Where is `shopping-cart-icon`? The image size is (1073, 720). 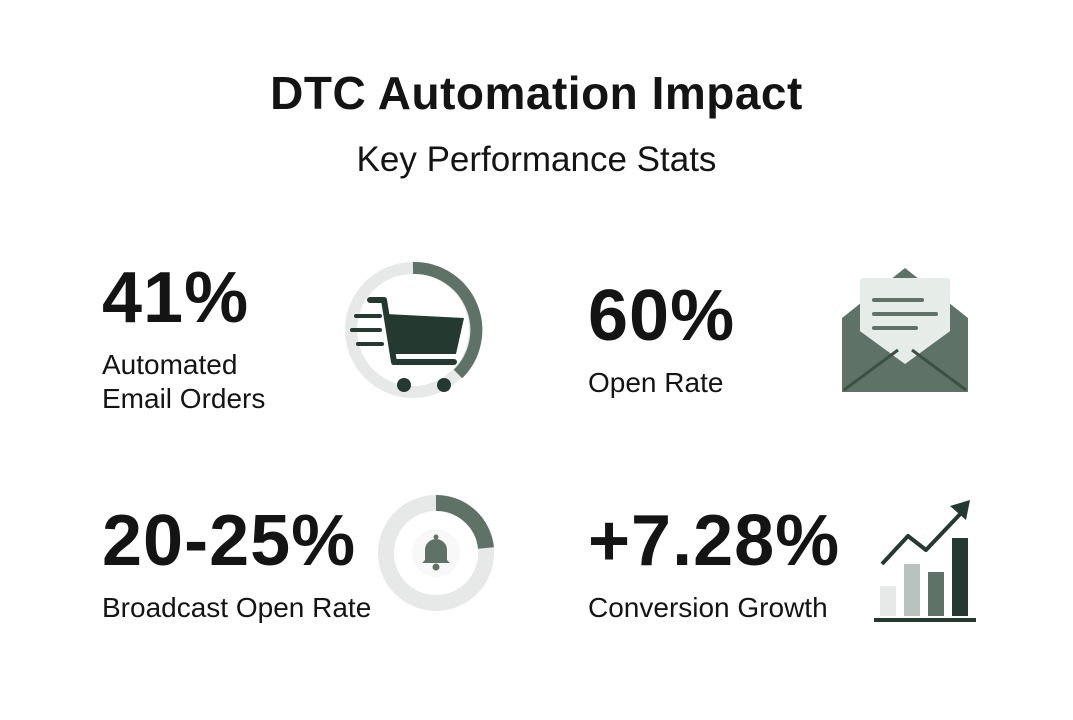
shopping-cart-icon is located at coordinates (414, 329).